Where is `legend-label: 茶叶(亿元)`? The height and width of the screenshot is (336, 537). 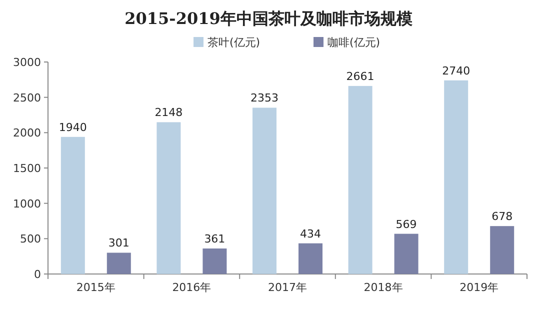
legend-label: 茶叶(亿元) is located at coordinates (234, 42).